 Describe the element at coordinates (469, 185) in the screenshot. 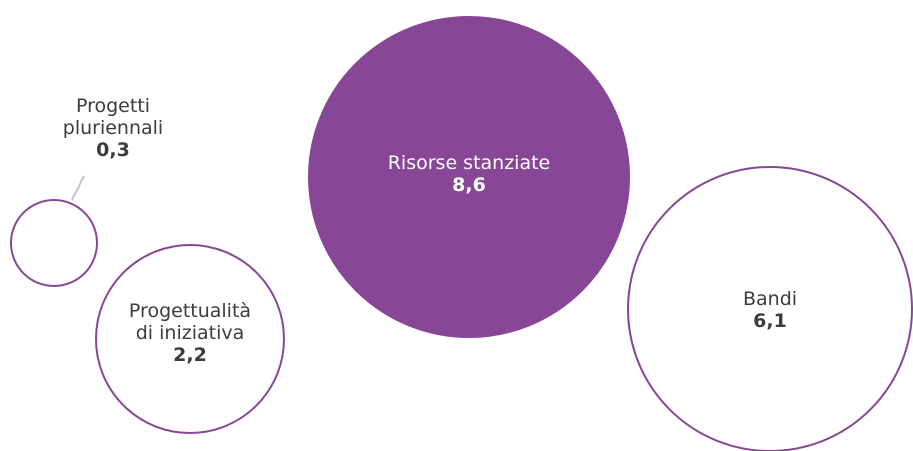

I see `bubble-value-label: 8,6` at that location.